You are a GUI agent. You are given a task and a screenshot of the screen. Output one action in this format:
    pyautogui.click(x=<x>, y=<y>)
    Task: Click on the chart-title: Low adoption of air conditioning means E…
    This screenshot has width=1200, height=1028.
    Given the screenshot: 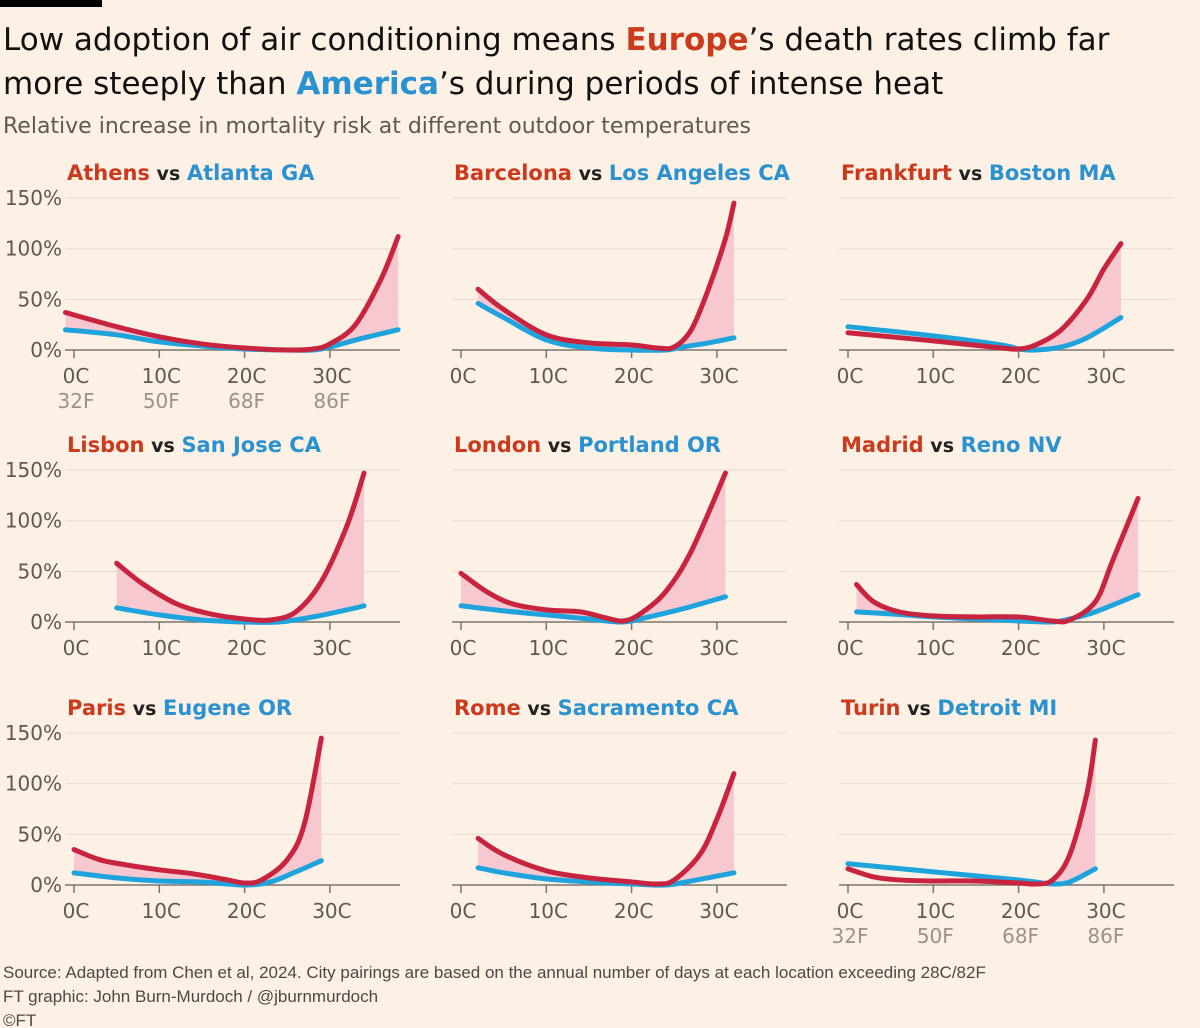 What is the action you would take?
    pyautogui.click(x=598, y=62)
    